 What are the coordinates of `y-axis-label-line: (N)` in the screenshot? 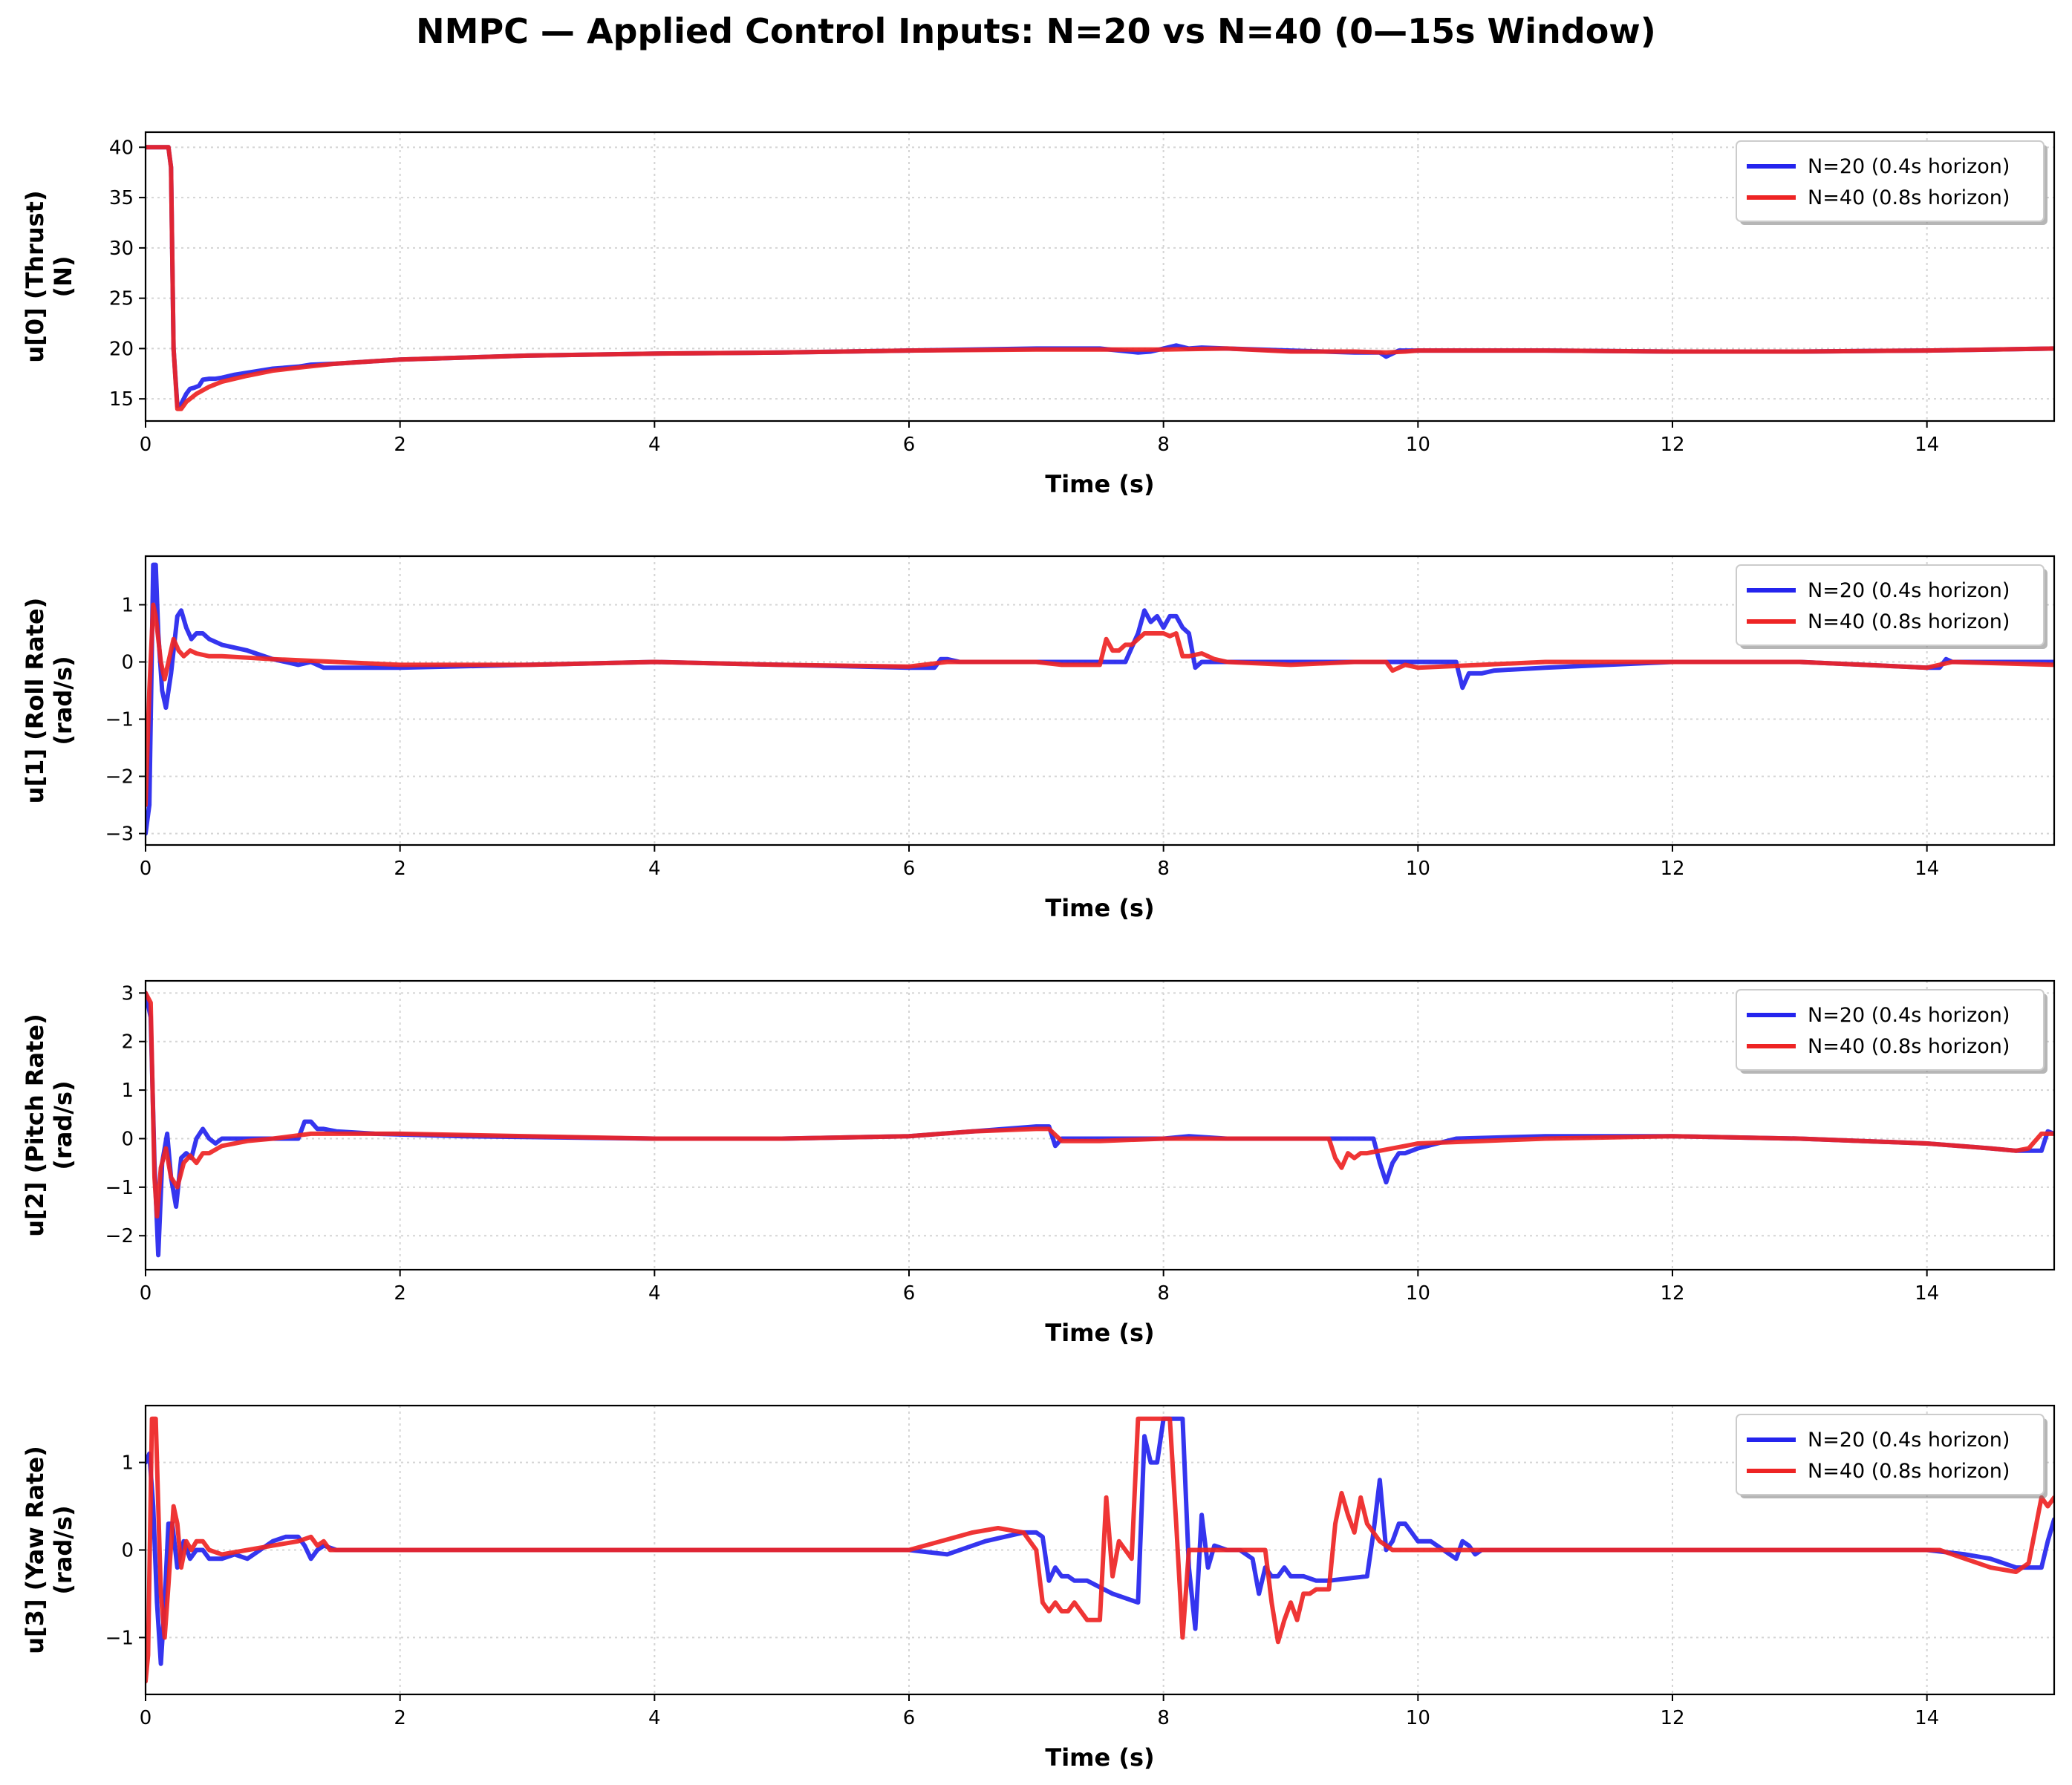 It's located at (63, 276).